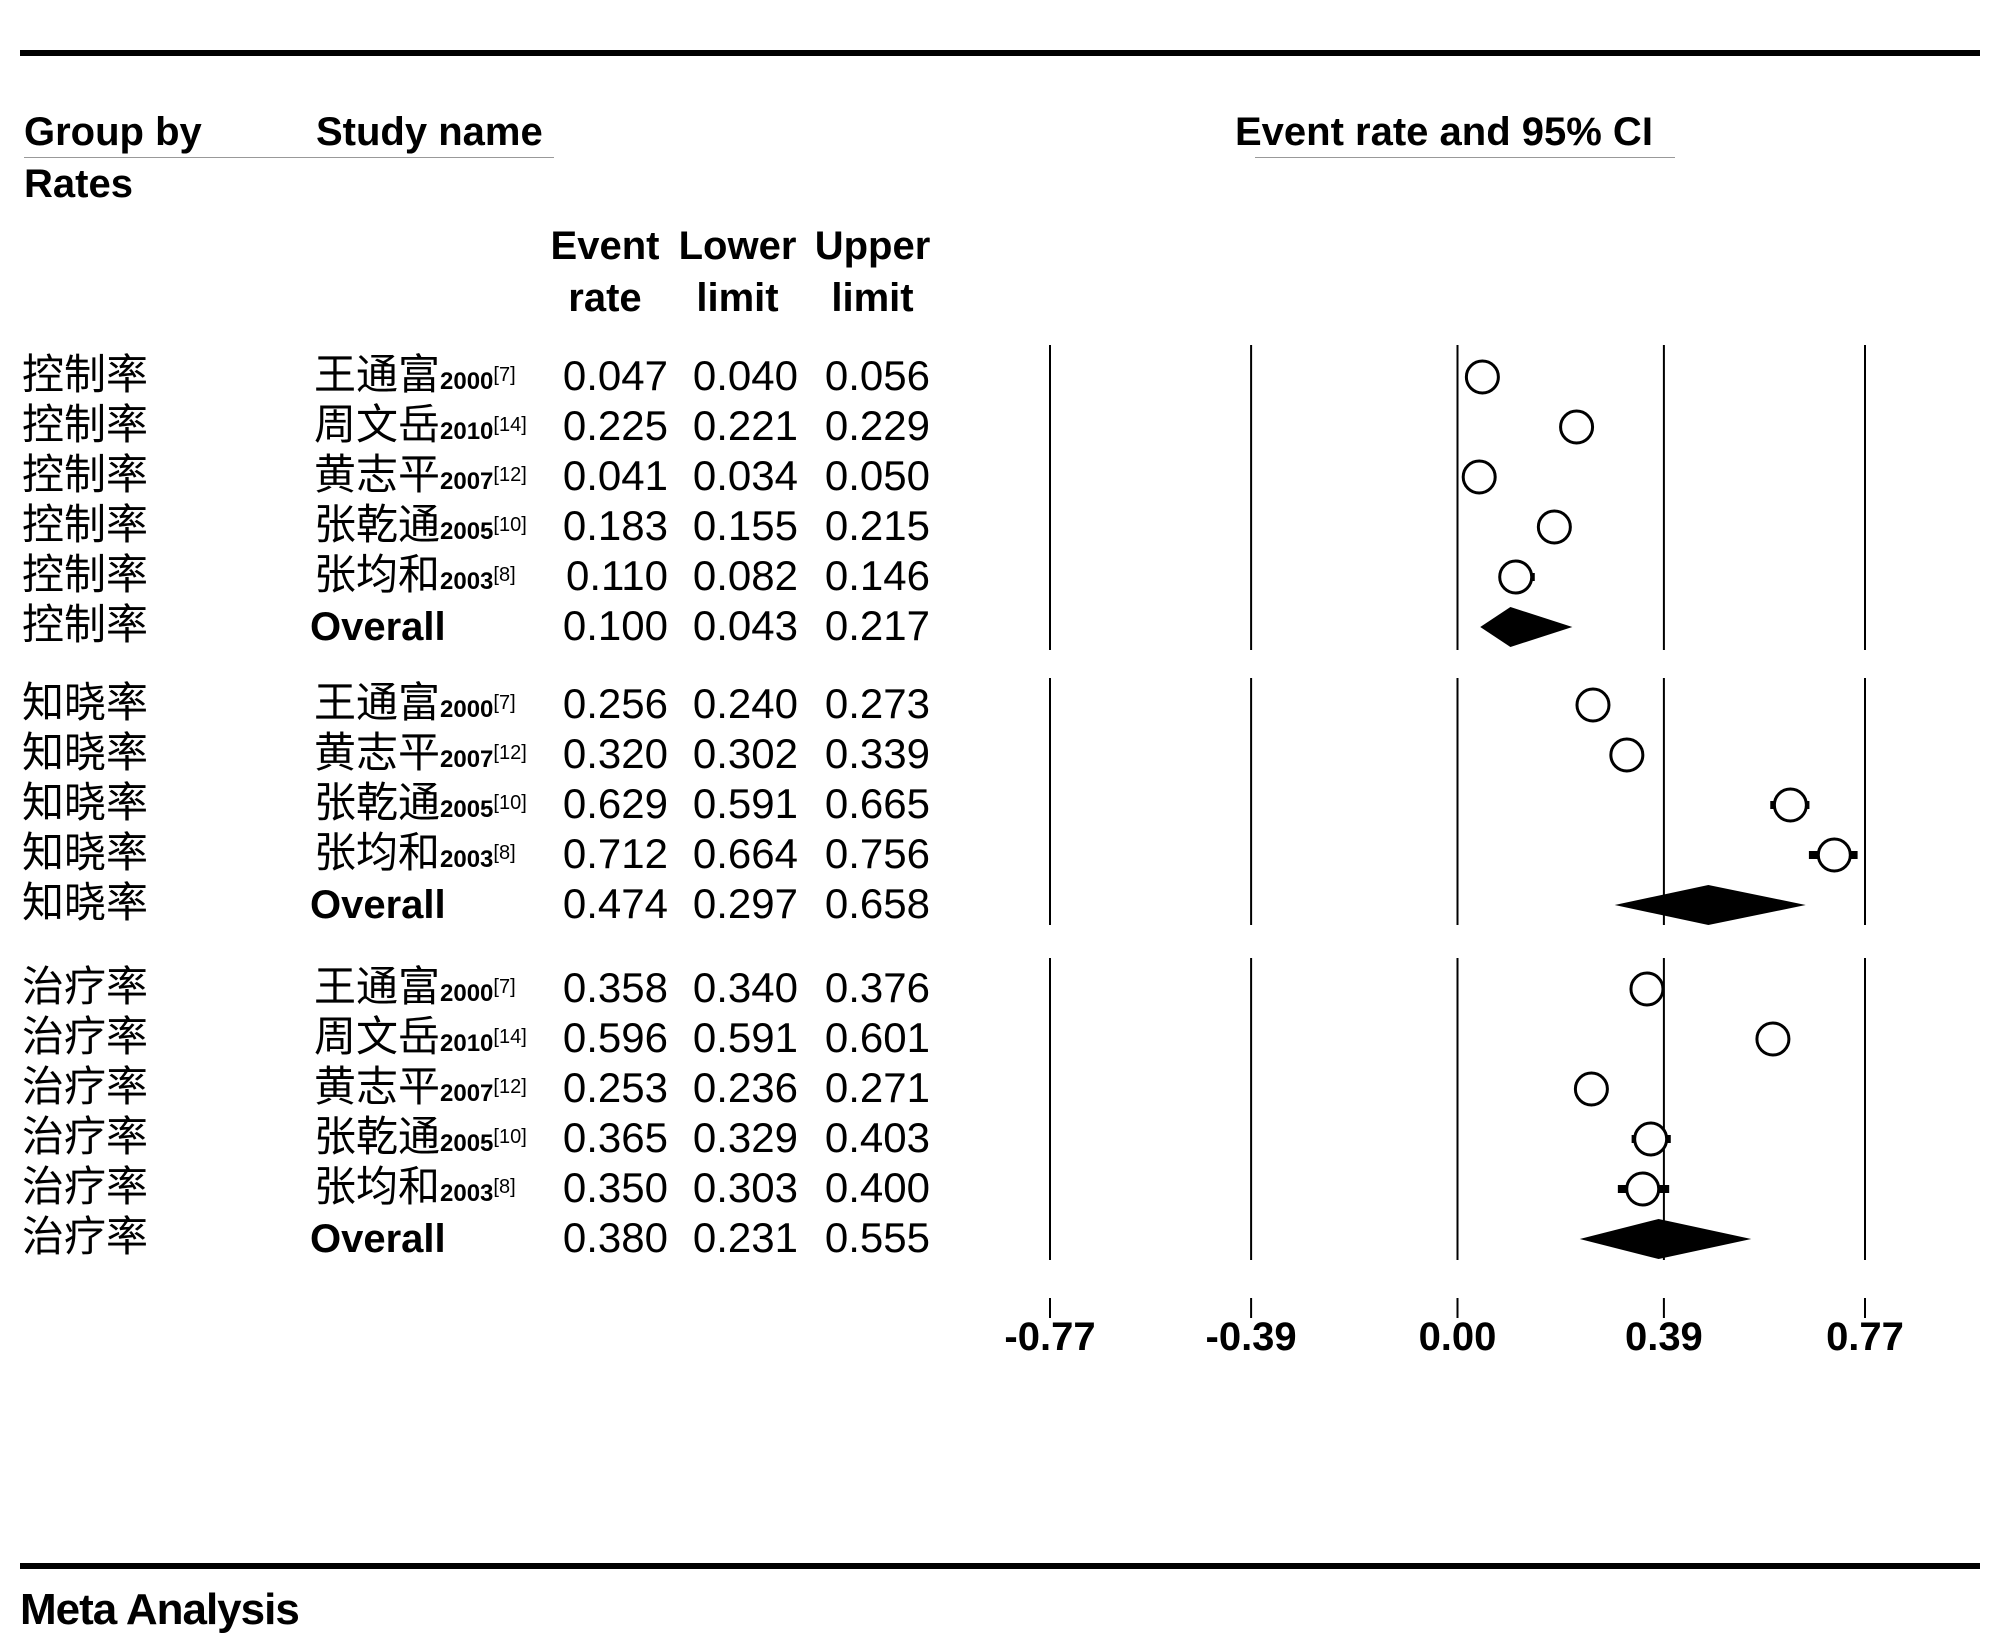 The width and height of the screenshot is (2000, 1652). I want to click on value-lower: 0.043, so click(745, 625).